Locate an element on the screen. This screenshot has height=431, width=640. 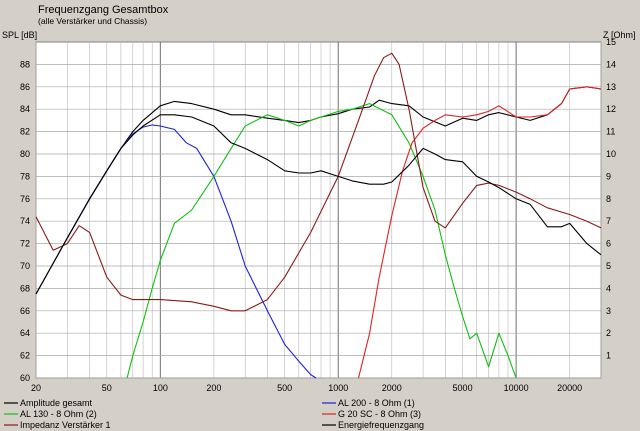
y-tick-label: 68 is located at coordinates (25, 288).